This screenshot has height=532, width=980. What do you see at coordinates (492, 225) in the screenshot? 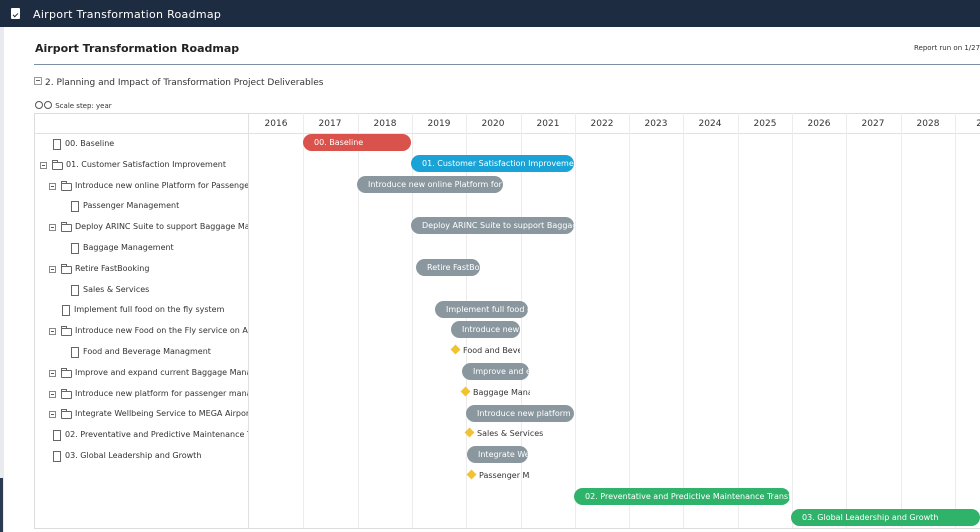
I see `gantt-bar: Deploy ARINC Suite to support Baggag` at bounding box center [492, 225].